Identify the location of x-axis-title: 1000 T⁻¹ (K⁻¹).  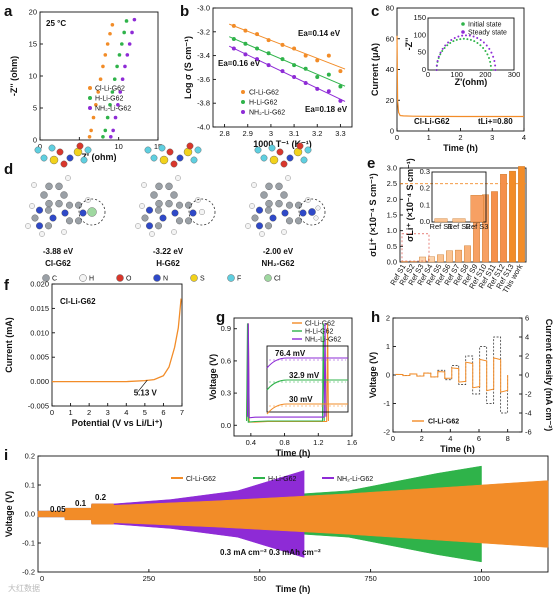
(282, 144).